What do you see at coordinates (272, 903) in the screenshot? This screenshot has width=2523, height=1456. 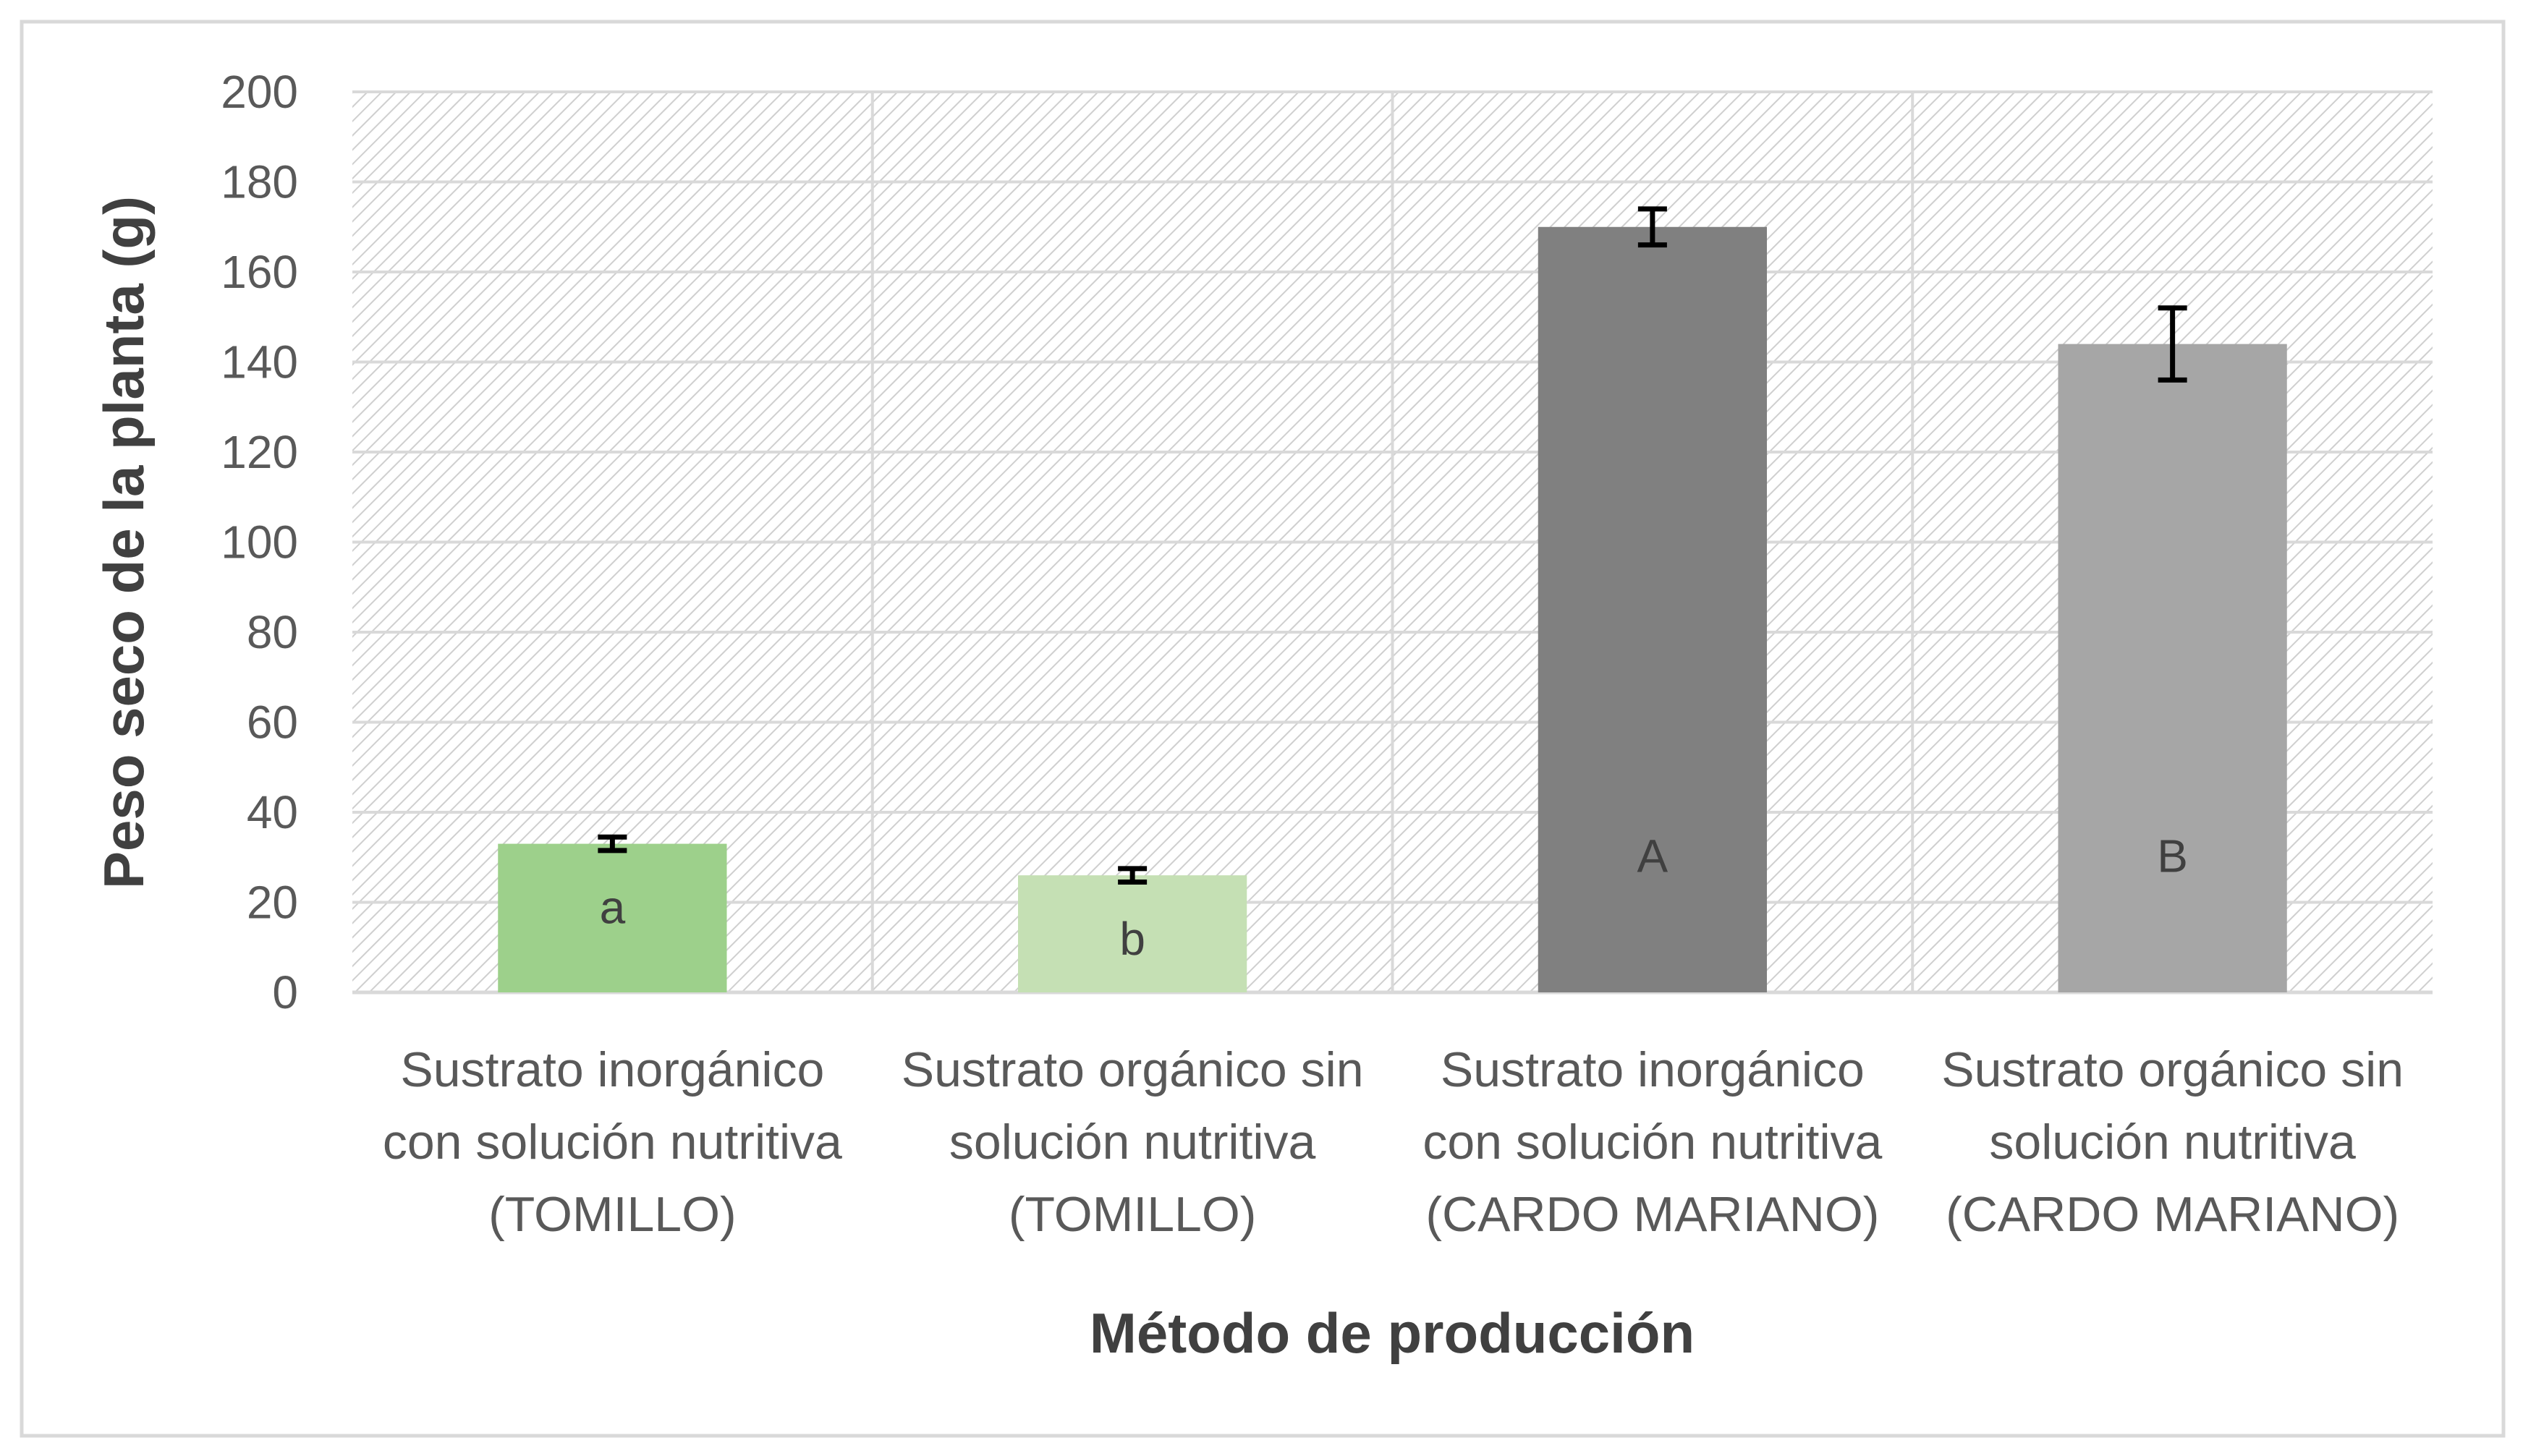 I see `y-tick-label: 20` at bounding box center [272, 903].